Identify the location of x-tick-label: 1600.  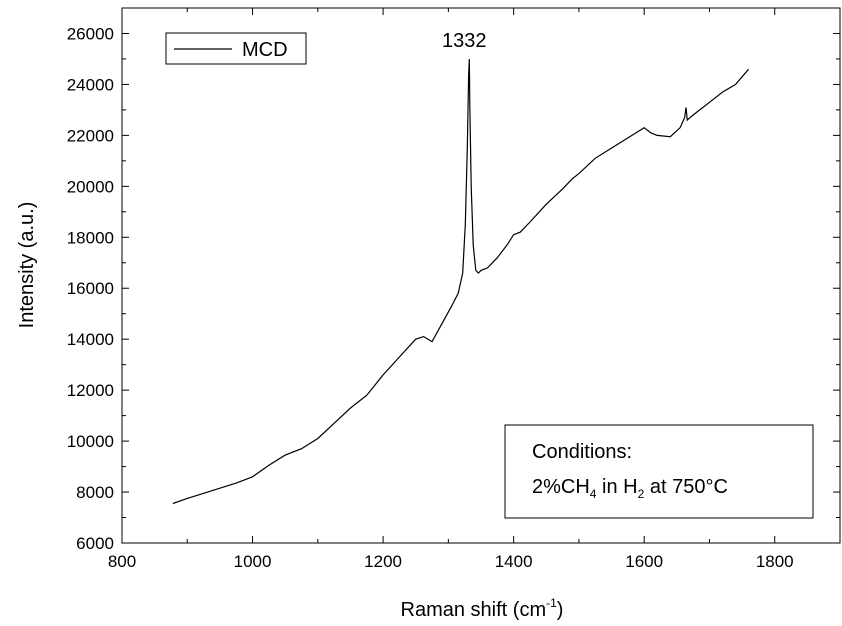
(644, 561).